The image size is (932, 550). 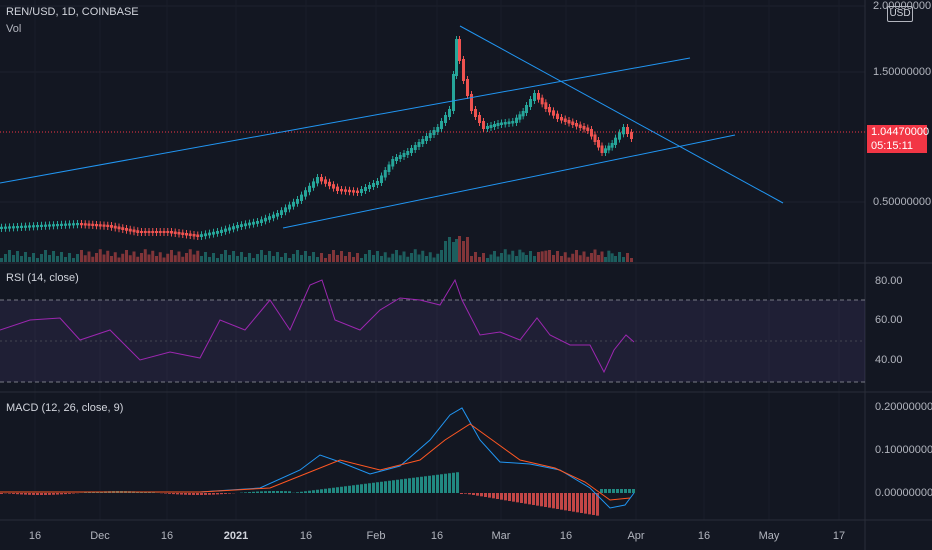 I want to click on time-tick-label: Mar, so click(x=501, y=536).